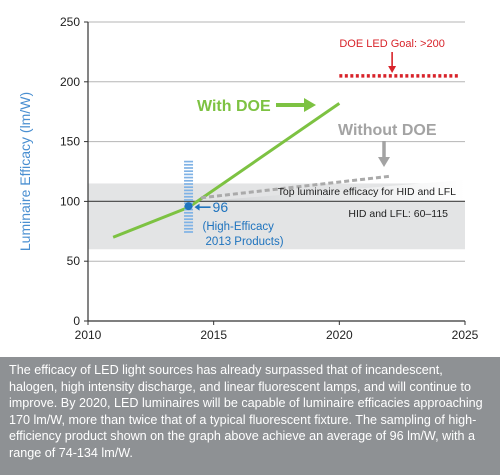 This screenshot has width=500, height=475. What do you see at coordinates (197, 207) in the screenshot?
I see `sample-arrow-head` at bounding box center [197, 207].